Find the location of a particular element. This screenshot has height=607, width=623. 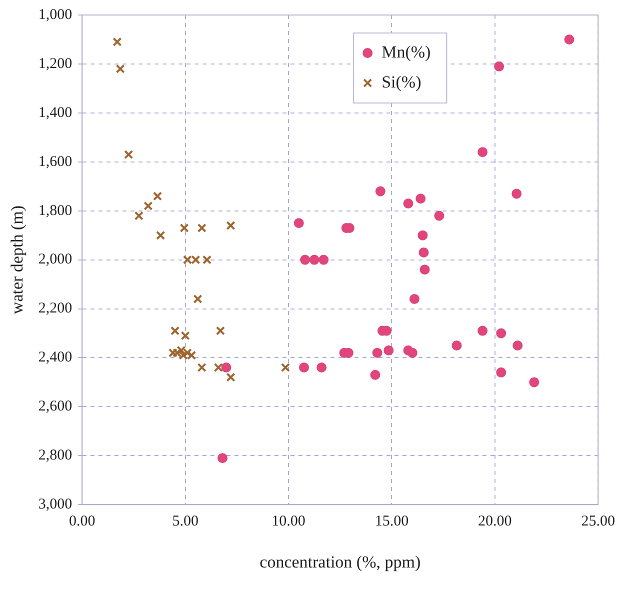

legend-label: Si(%) is located at coordinates (402, 82).